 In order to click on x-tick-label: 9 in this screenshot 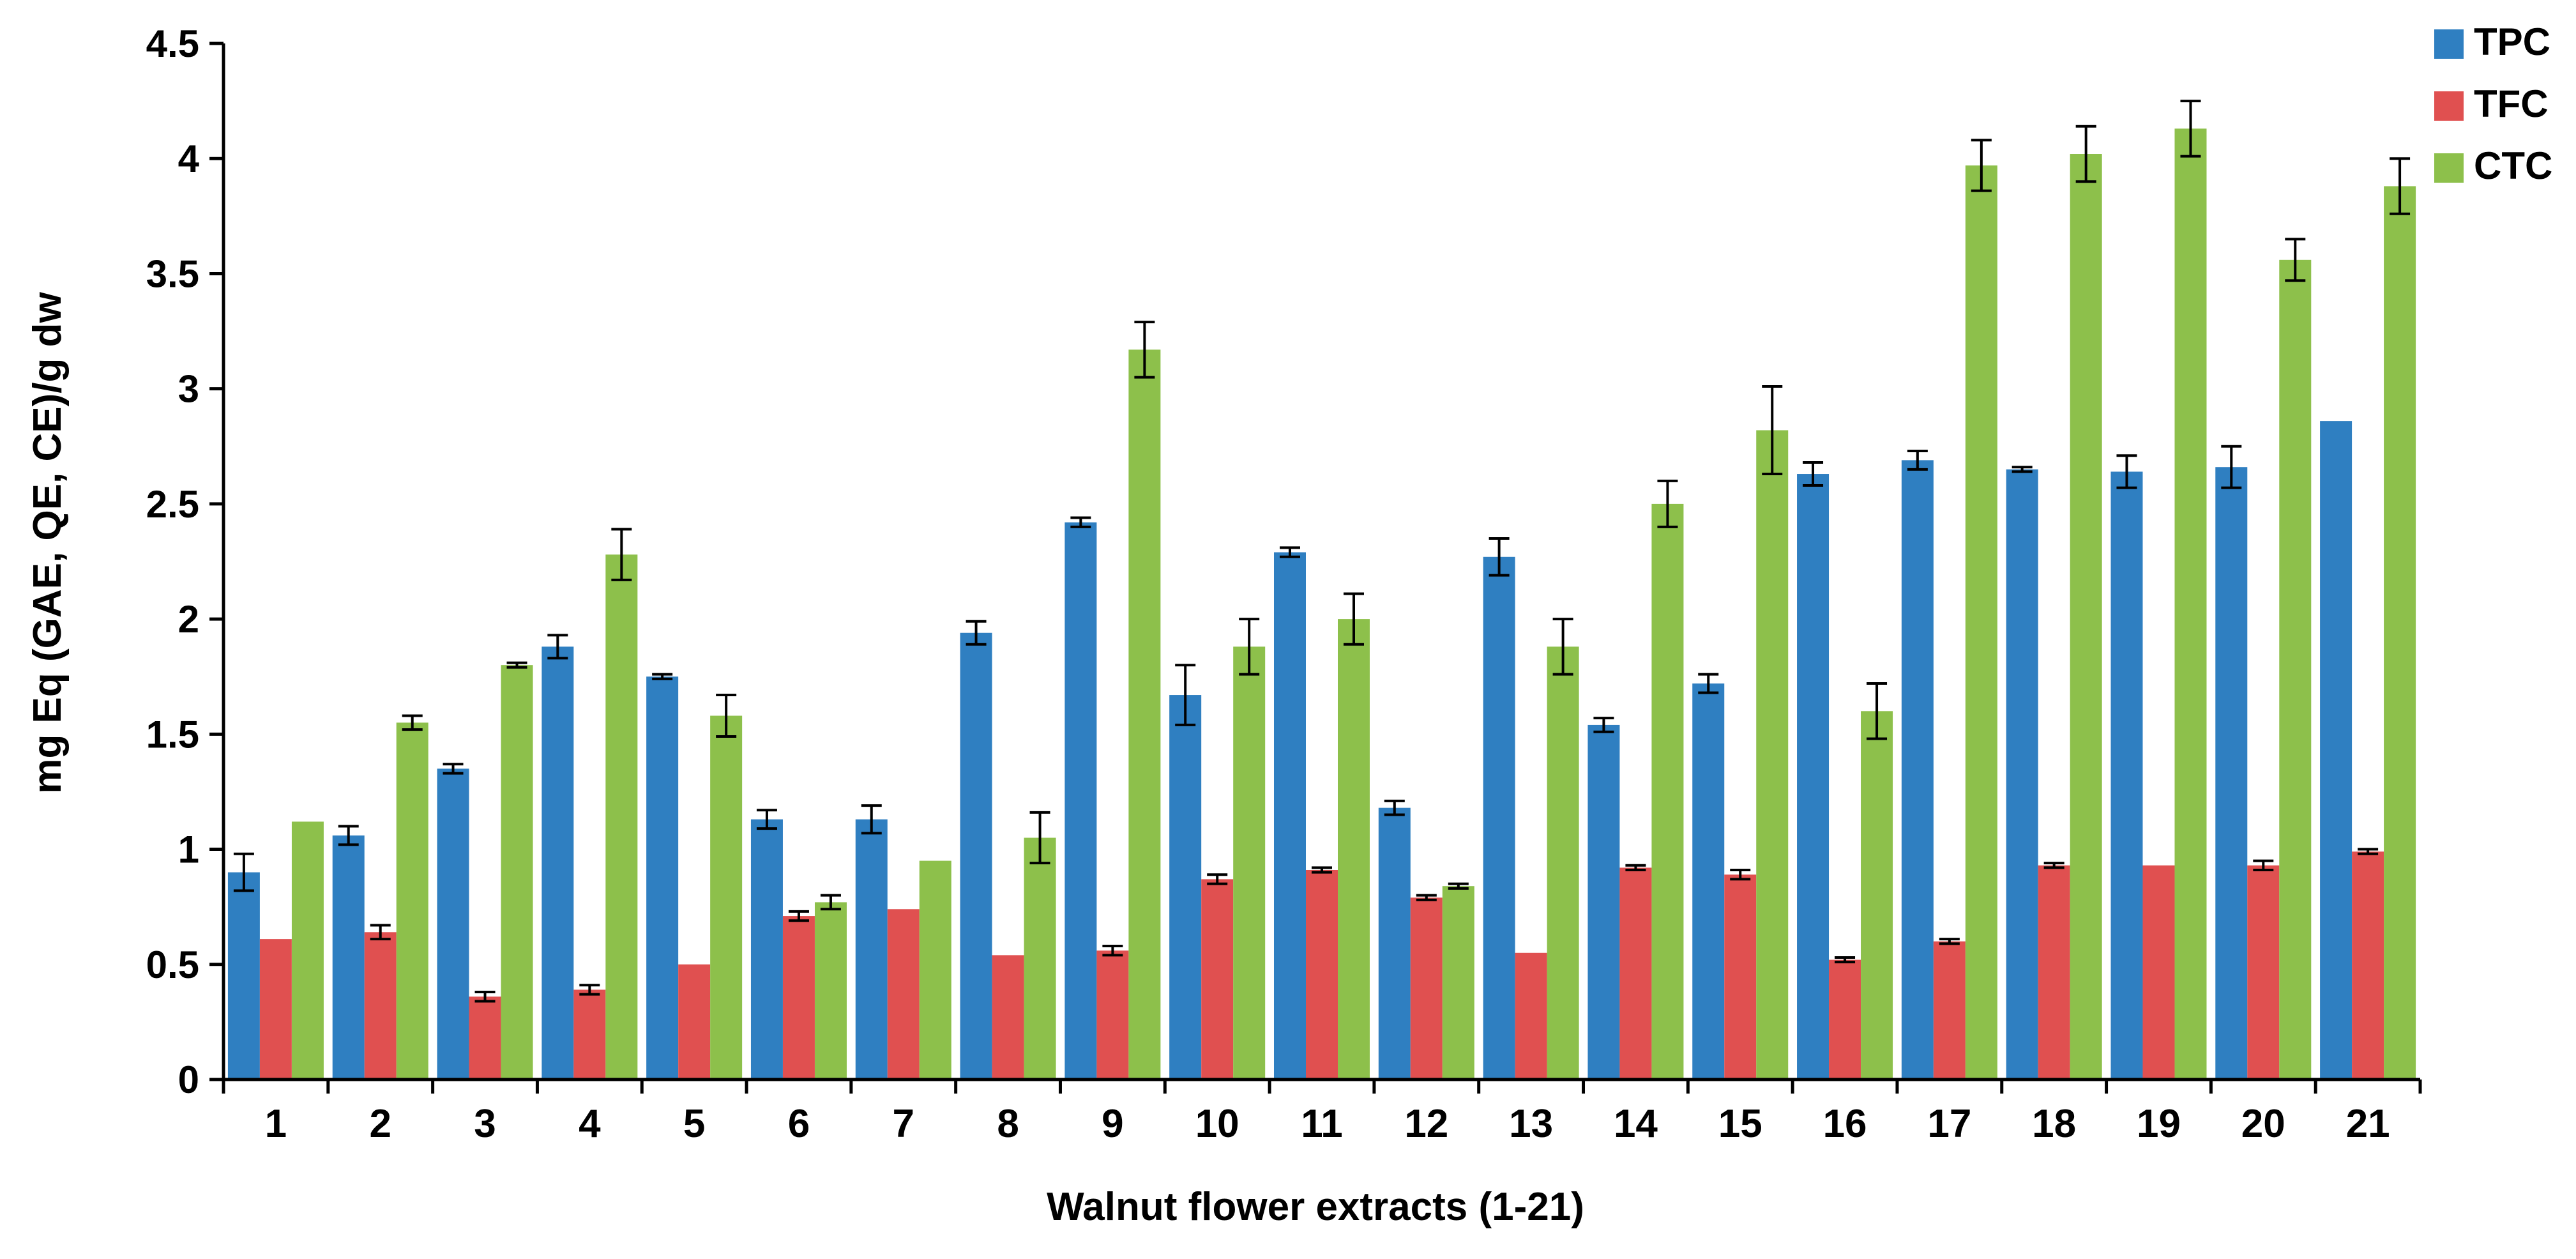, I will do `click(1112, 1124)`.